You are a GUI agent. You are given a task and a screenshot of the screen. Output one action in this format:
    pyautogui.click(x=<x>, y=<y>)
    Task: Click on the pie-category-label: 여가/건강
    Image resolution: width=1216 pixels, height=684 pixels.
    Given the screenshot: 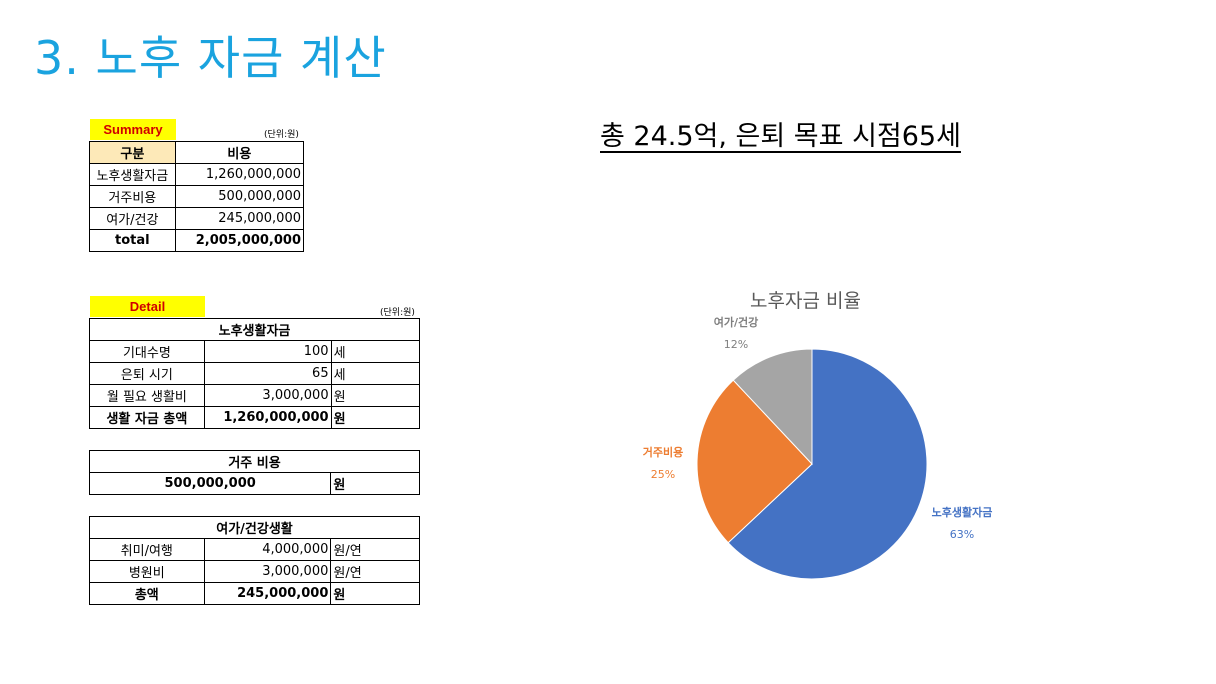 What is the action you would take?
    pyautogui.click(x=736, y=322)
    